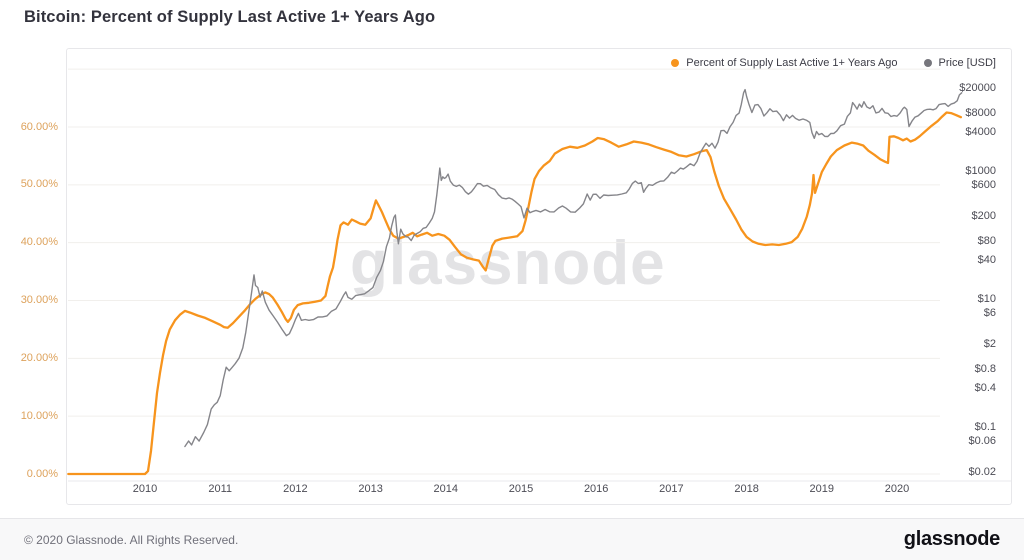  I want to click on legend-item-price: Price [USD], so click(959, 63).